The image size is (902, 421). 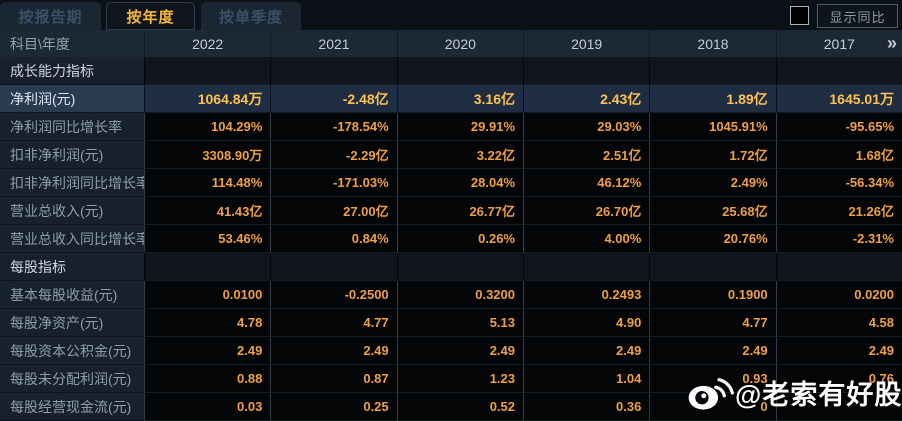 I want to click on row-label: 扣非净利润(元), so click(x=72, y=155).